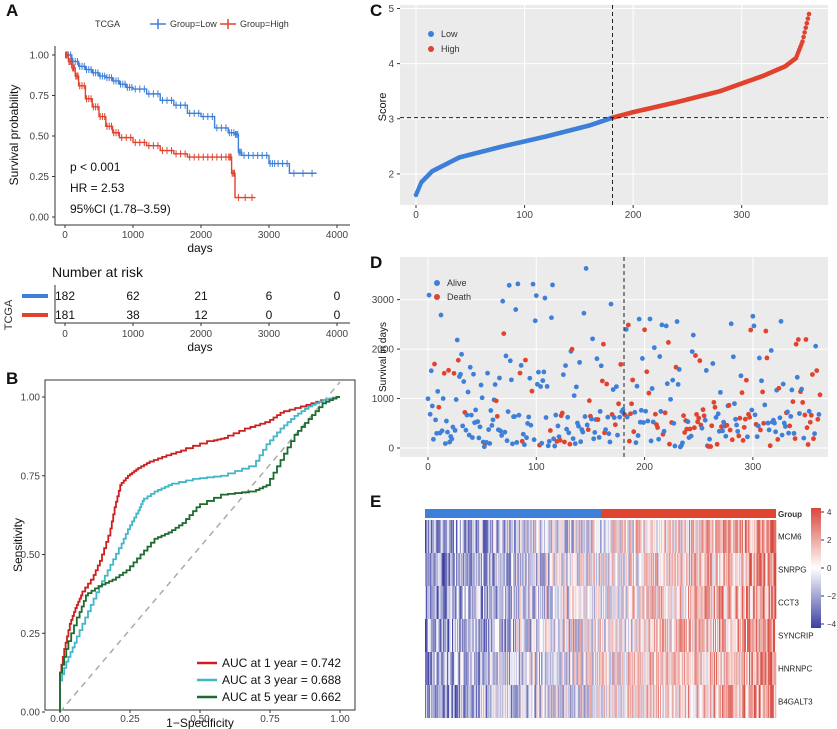 The image size is (837, 729). What do you see at coordinates (391, 119) in the screenshot?
I see `score-y-tick-label: 3` at bounding box center [391, 119].